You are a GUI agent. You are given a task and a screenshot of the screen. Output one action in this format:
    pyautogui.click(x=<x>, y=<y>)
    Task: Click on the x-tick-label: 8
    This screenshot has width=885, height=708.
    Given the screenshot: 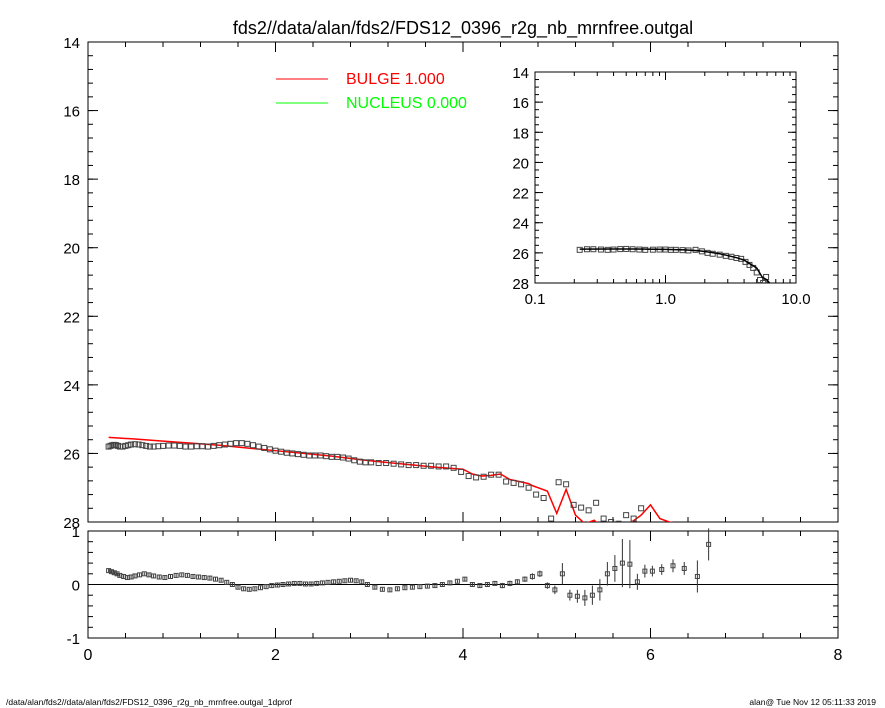 What is the action you would take?
    pyautogui.click(x=838, y=655)
    